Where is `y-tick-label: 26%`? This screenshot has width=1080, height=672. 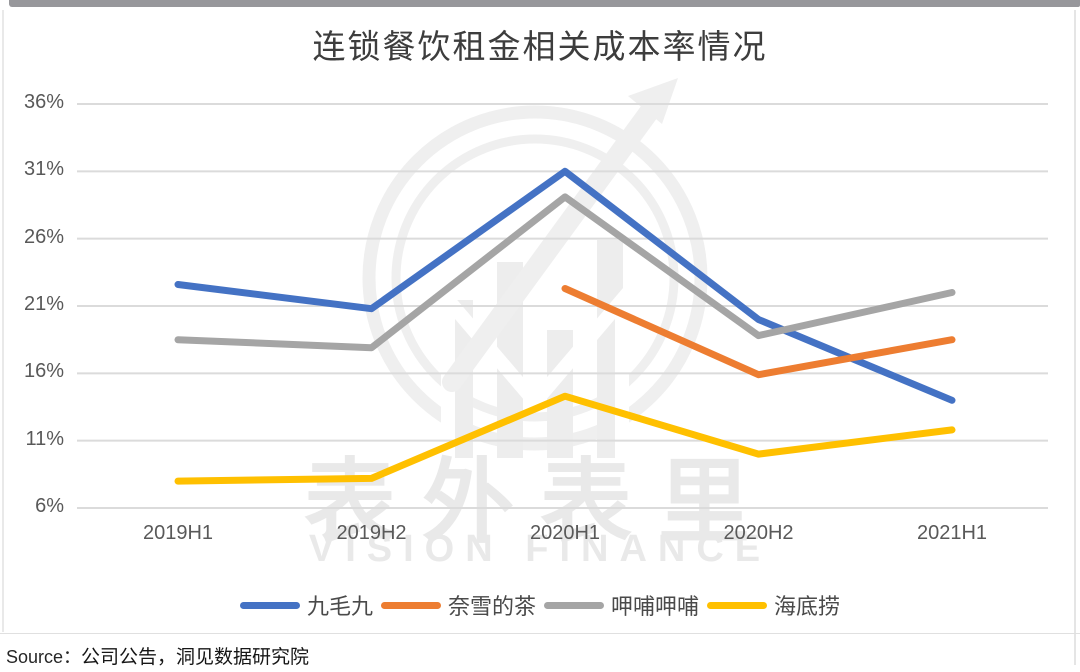
y-tick-label: 26% is located at coordinates (43, 236).